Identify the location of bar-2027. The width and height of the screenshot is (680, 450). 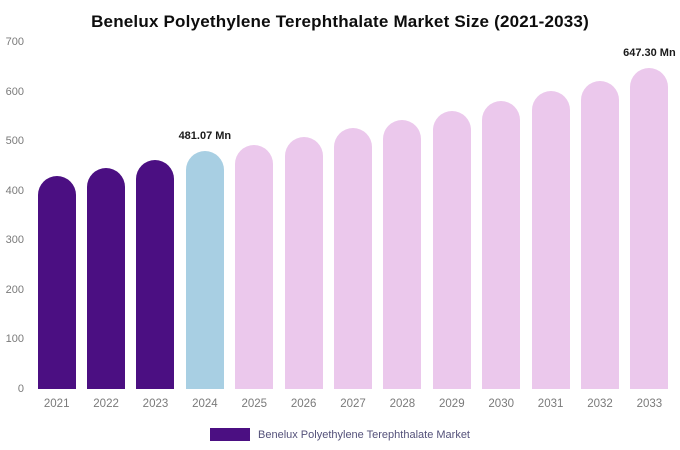
(353, 258).